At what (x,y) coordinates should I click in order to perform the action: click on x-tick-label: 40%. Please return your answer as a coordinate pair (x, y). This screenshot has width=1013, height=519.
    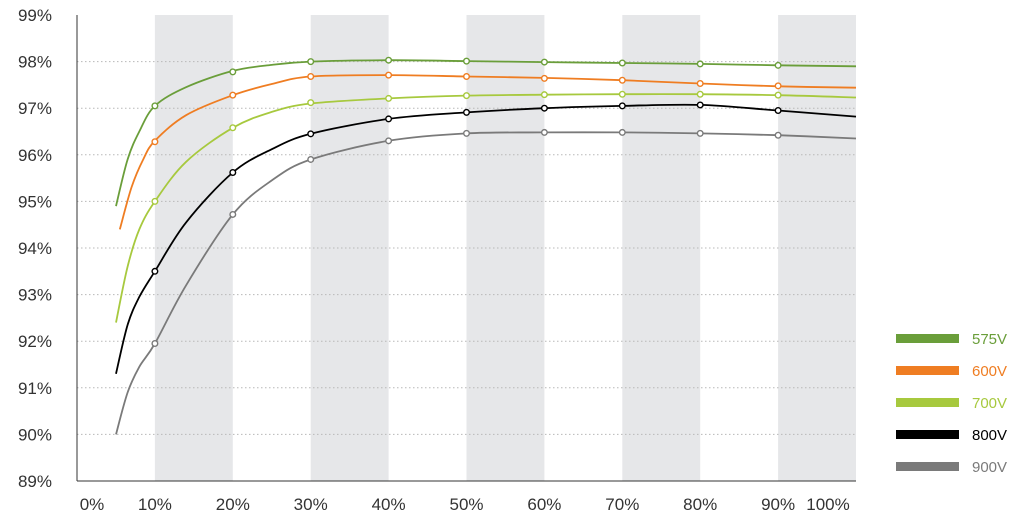
    Looking at the image, I should click on (389, 504).